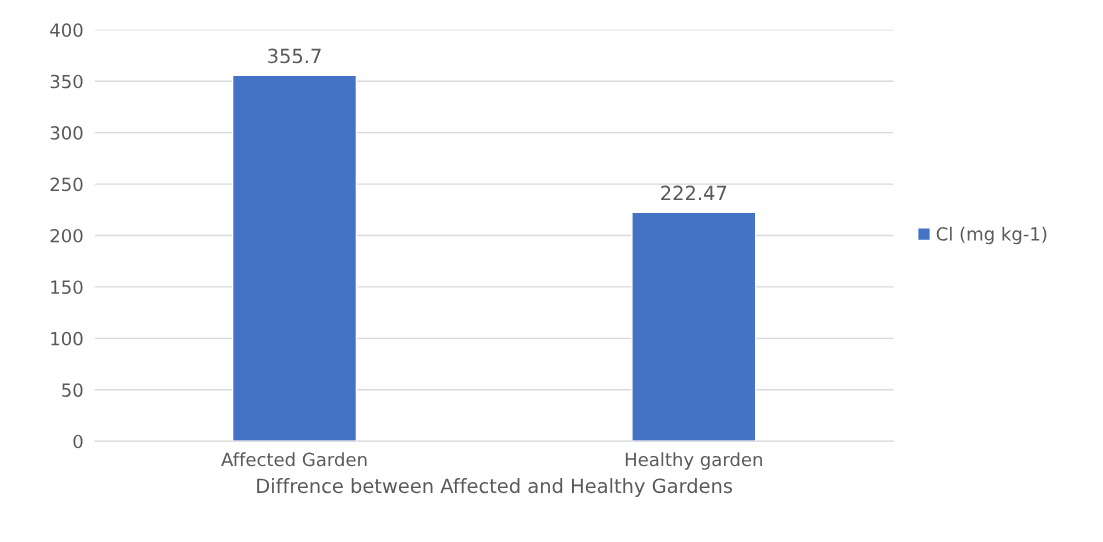 This screenshot has height=542, width=1103. I want to click on y-tick-label: 400, so click(66, 30).